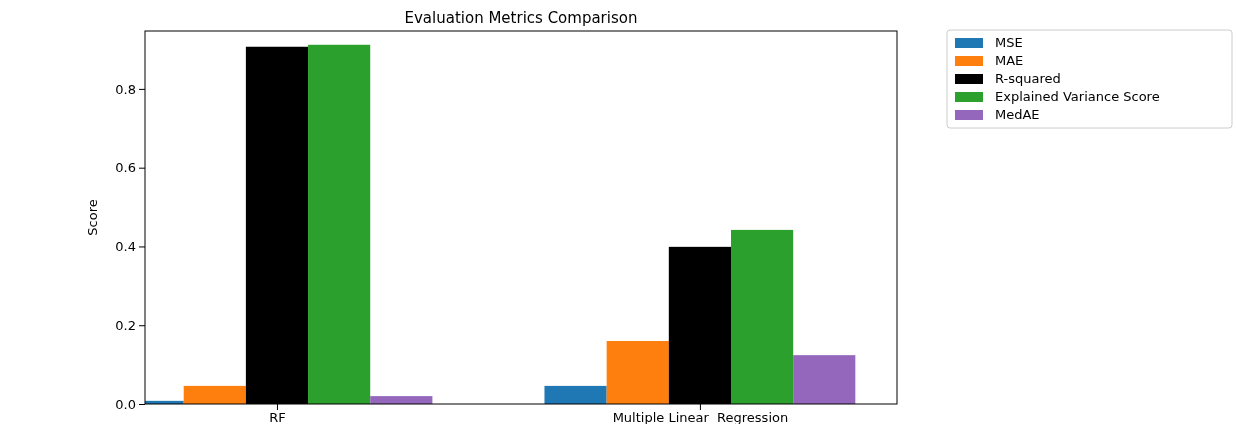 The width and height of the screenshot is (1236, 424). I want to click on legend-label: MAE, so click(1009, 60).